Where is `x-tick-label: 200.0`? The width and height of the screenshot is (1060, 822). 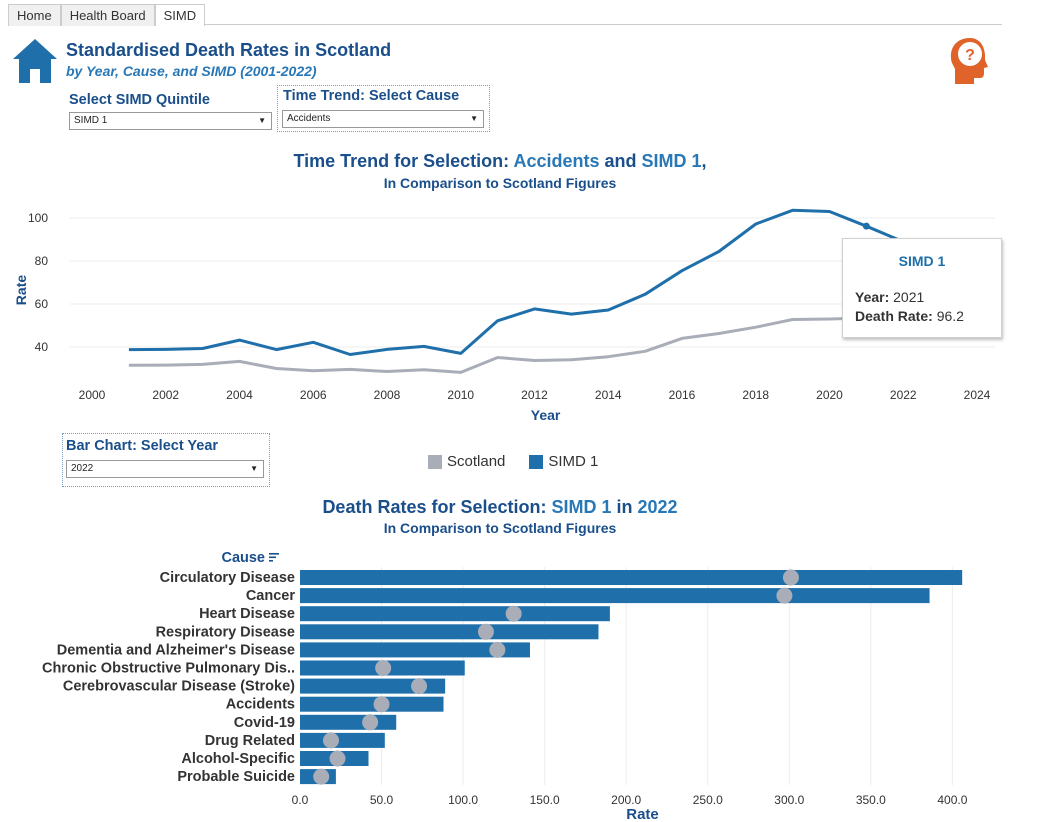 x-tick-label: 200.0 is located at coordinates (626, 800).